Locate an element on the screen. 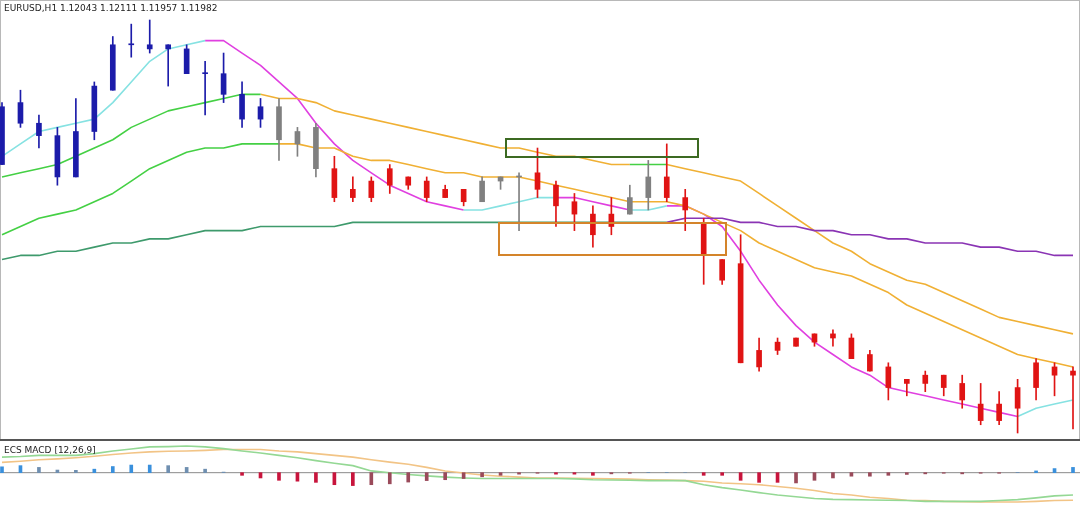 This screenshot has width=1080, height=506. chart-title: ECS MACD [12,26,9] is located at coordinates (50, 450).